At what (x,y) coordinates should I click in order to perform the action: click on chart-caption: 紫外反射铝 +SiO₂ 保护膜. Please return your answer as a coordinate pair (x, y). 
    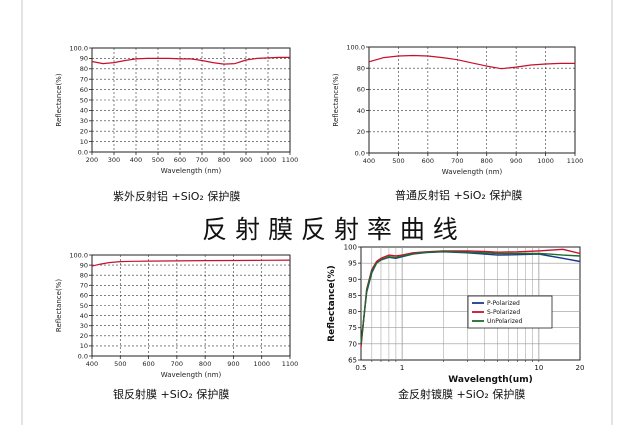
    Looking at the image, I should click on (176, 196).